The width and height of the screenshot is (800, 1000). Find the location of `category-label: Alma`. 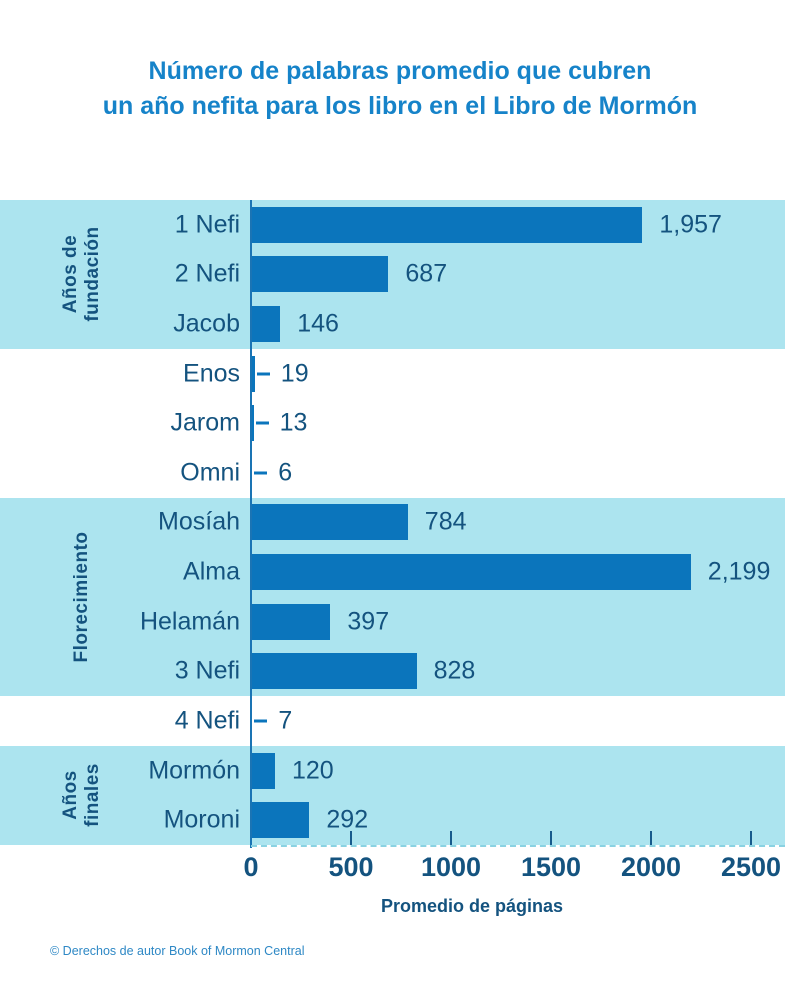

category-label: Alma is located at coordinates (211, 571).